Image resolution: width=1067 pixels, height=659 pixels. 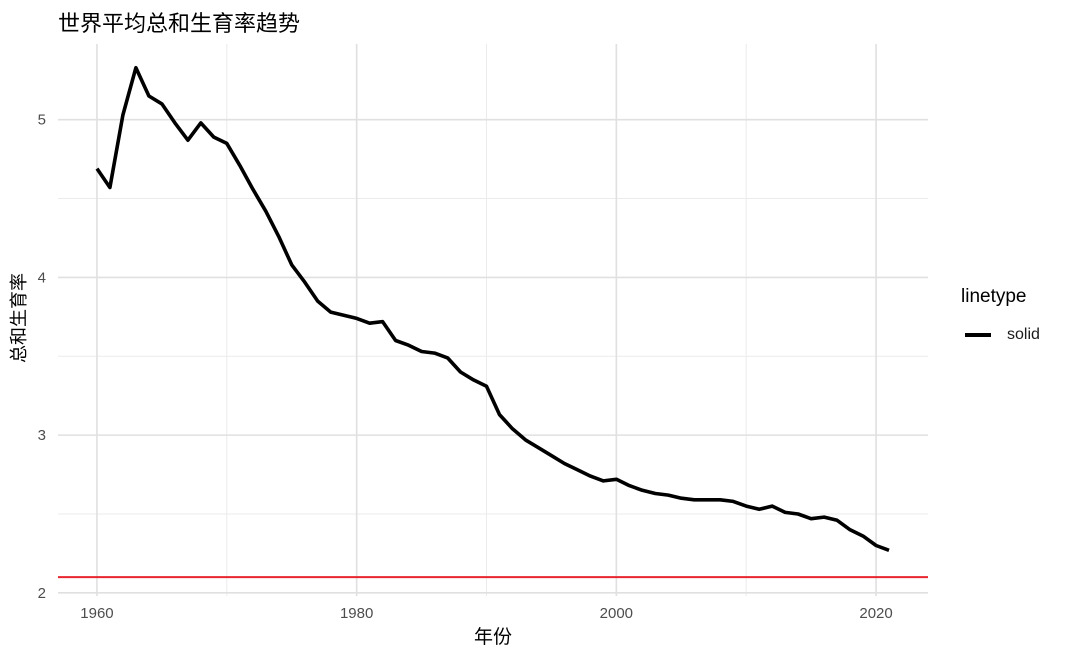 What do you see at coordinates (19, 318) in the screenshot?
I see `y-axis-label: 总和生育率` at bounding box center [19, 318].